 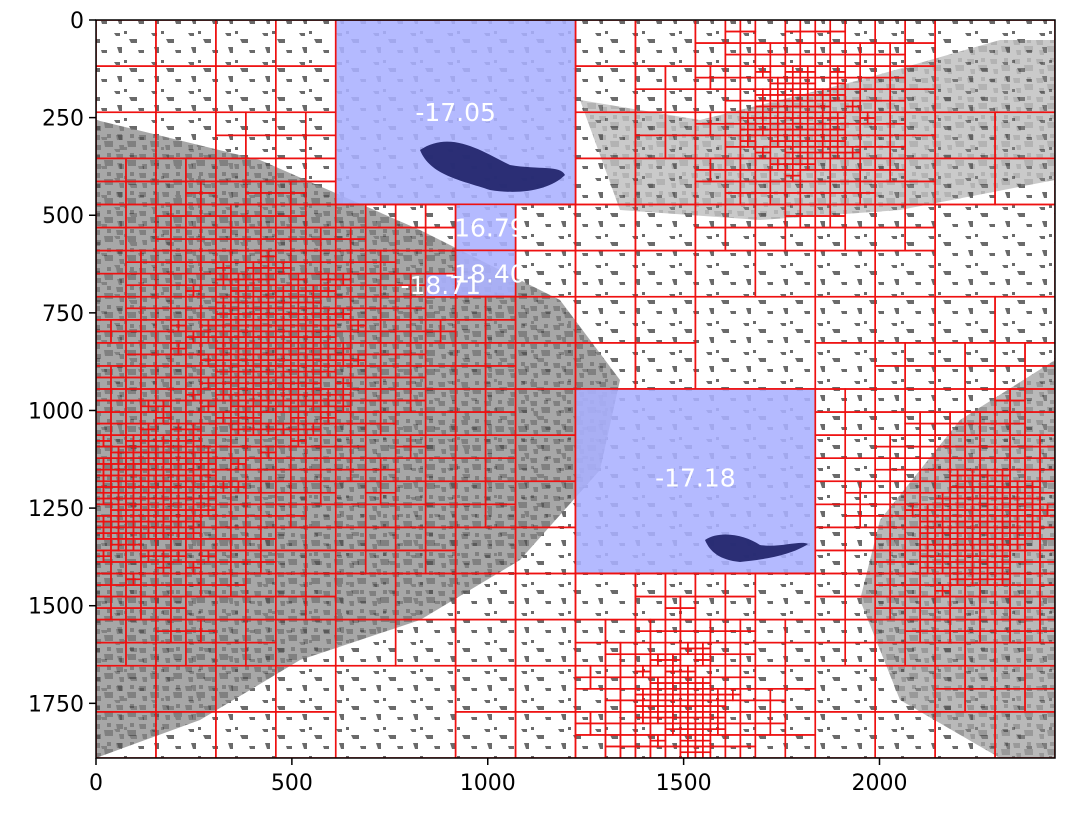 What do you see at coordinates (292, 783) in the screenshot?
I see `x-tick-label: 500` at bounding box center [292, 783].